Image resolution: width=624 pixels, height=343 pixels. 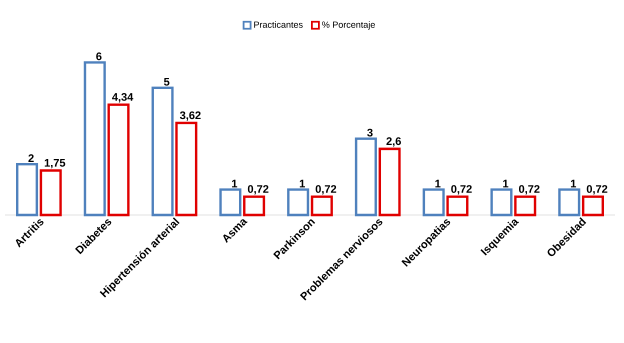 What do you see at coordinates (167, 82) in the screenshot?
I see `data-label: 5` at bounding box center [167, 82].